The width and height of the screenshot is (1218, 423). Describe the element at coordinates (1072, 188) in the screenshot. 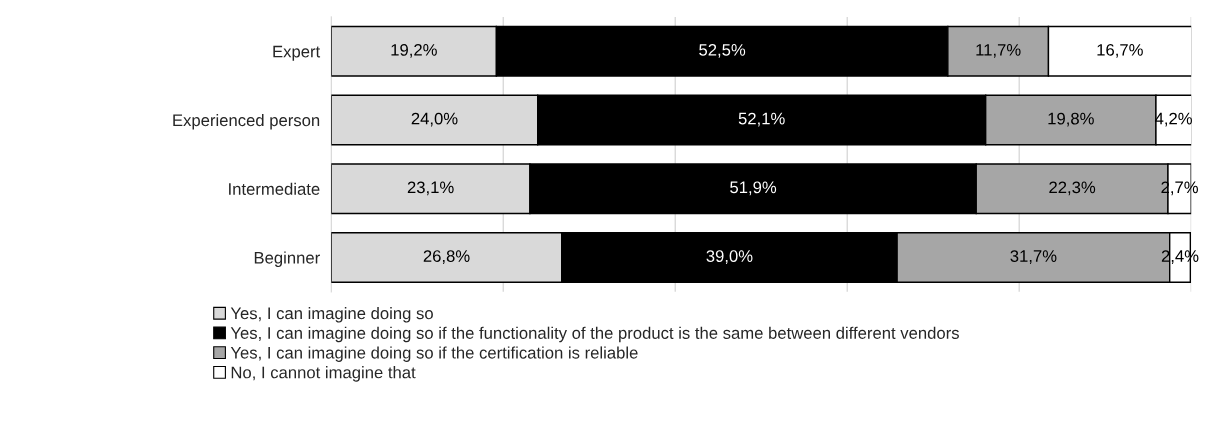

I see `data-label: 22,3%` at that location.